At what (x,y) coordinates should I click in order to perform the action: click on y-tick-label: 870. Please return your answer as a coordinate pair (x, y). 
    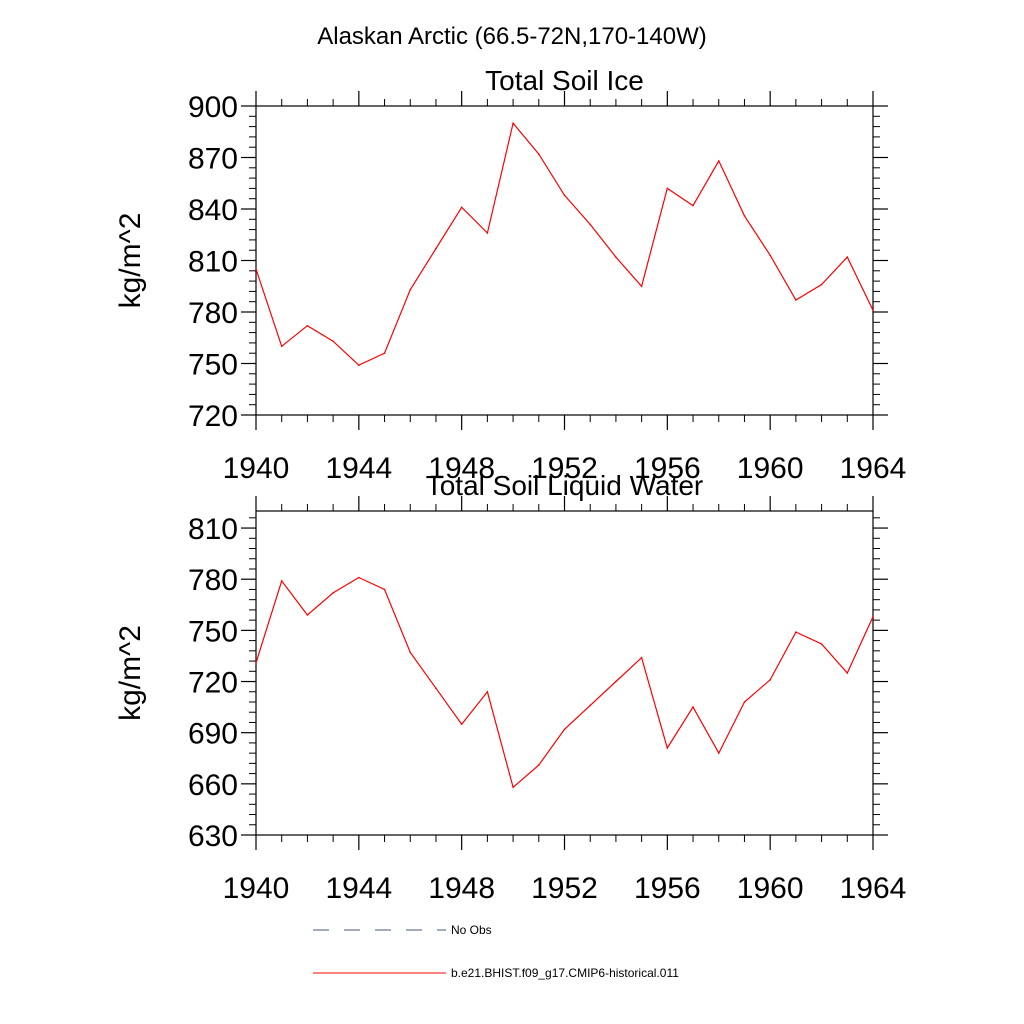
    Looking at the image, I should click on (213, 159).